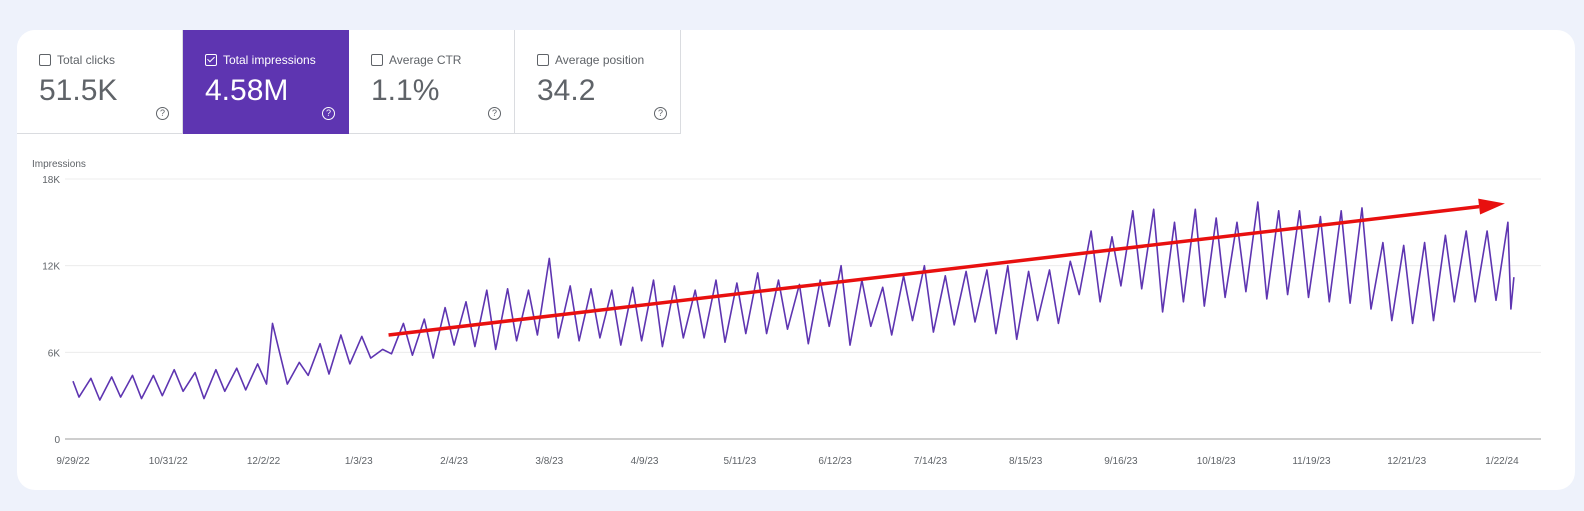 The height and width of the screenshot is (511, 1584). What do you see at coordinates (247, 90) in the screenshot?
I see `metric-value: 4.58M` at bounding box center [247, 90].